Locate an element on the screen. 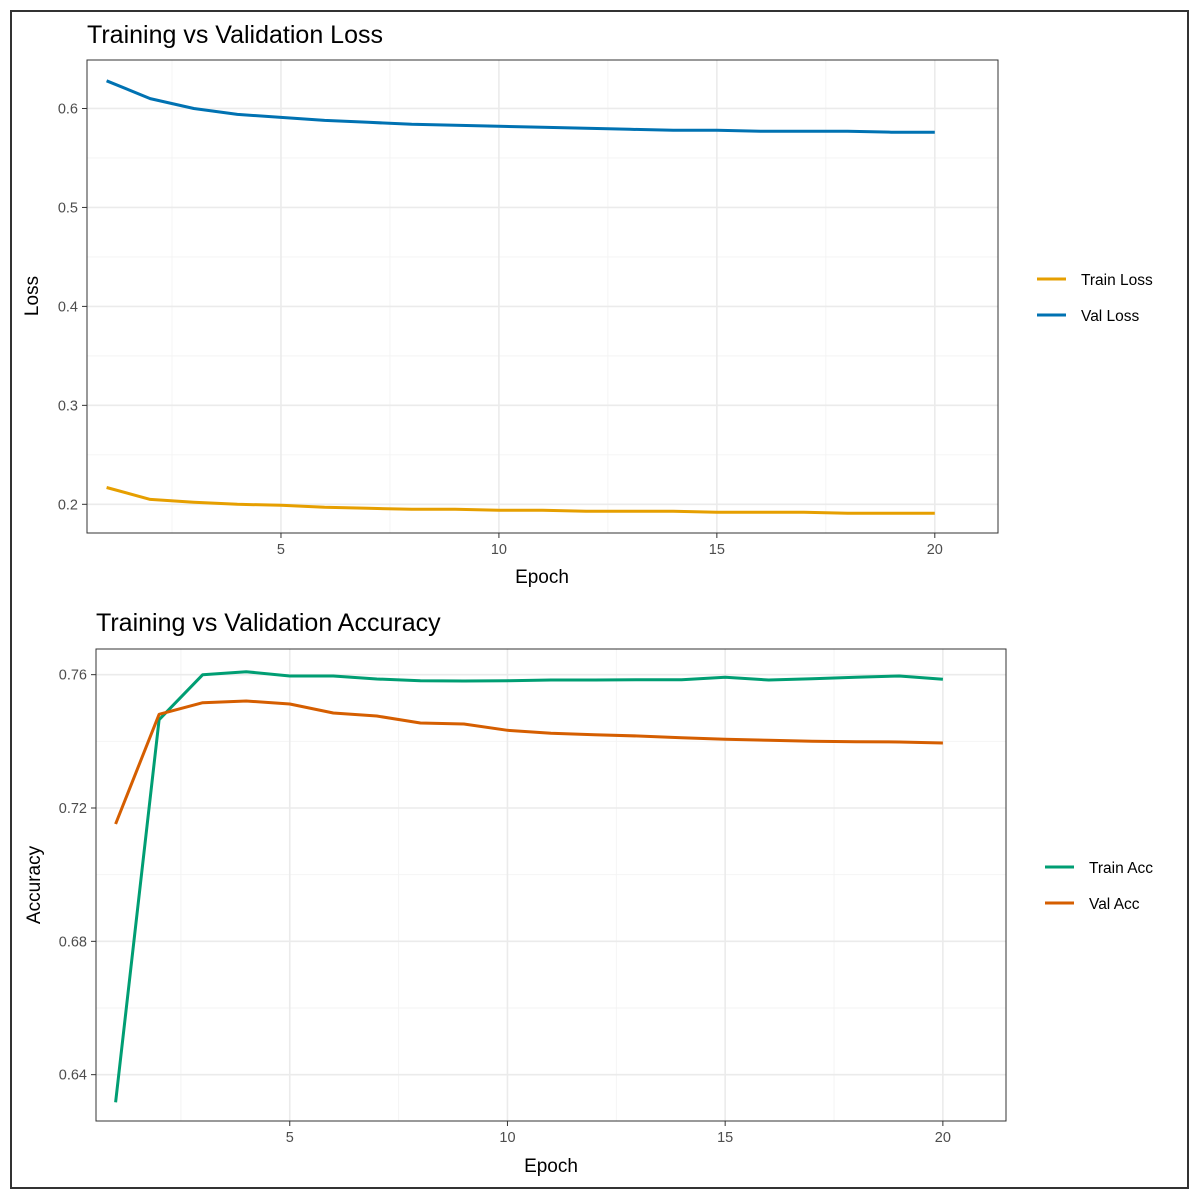  accuracy-series-line-val-acc is located at coordinates (528, 762).